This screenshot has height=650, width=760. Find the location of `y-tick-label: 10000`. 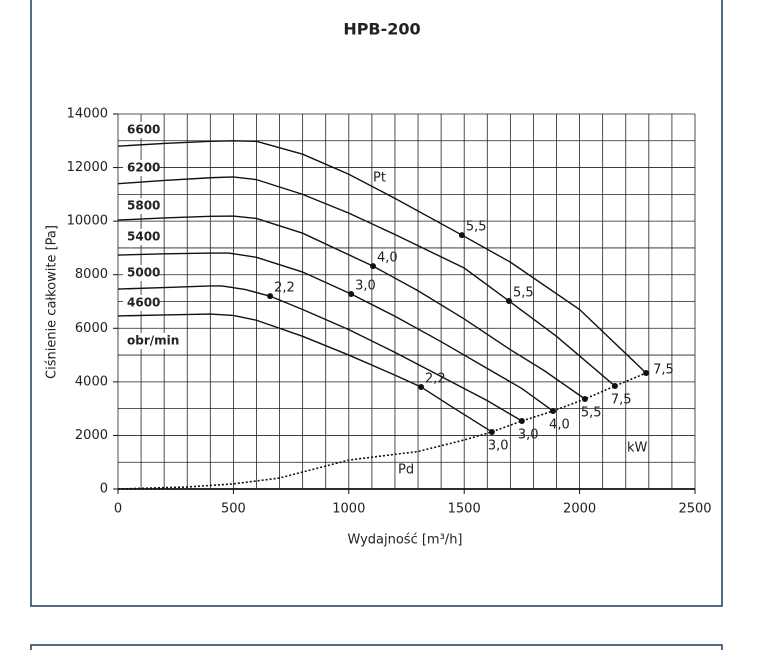

y-tick-label: 10000 is located at coordinates (87, 221).